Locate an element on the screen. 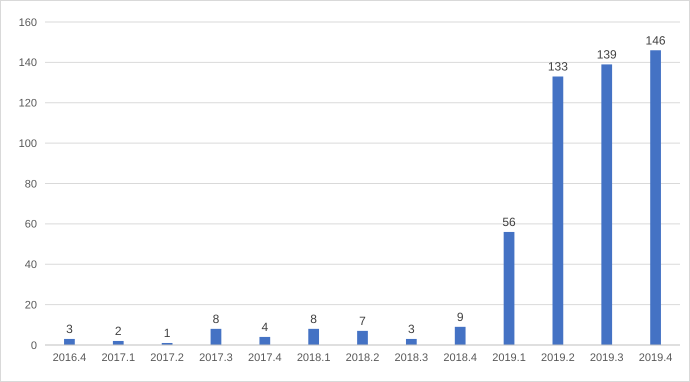 The height and width of the screenshot is (382, 690). data-label: 7 is located at coordinates (362, 321).